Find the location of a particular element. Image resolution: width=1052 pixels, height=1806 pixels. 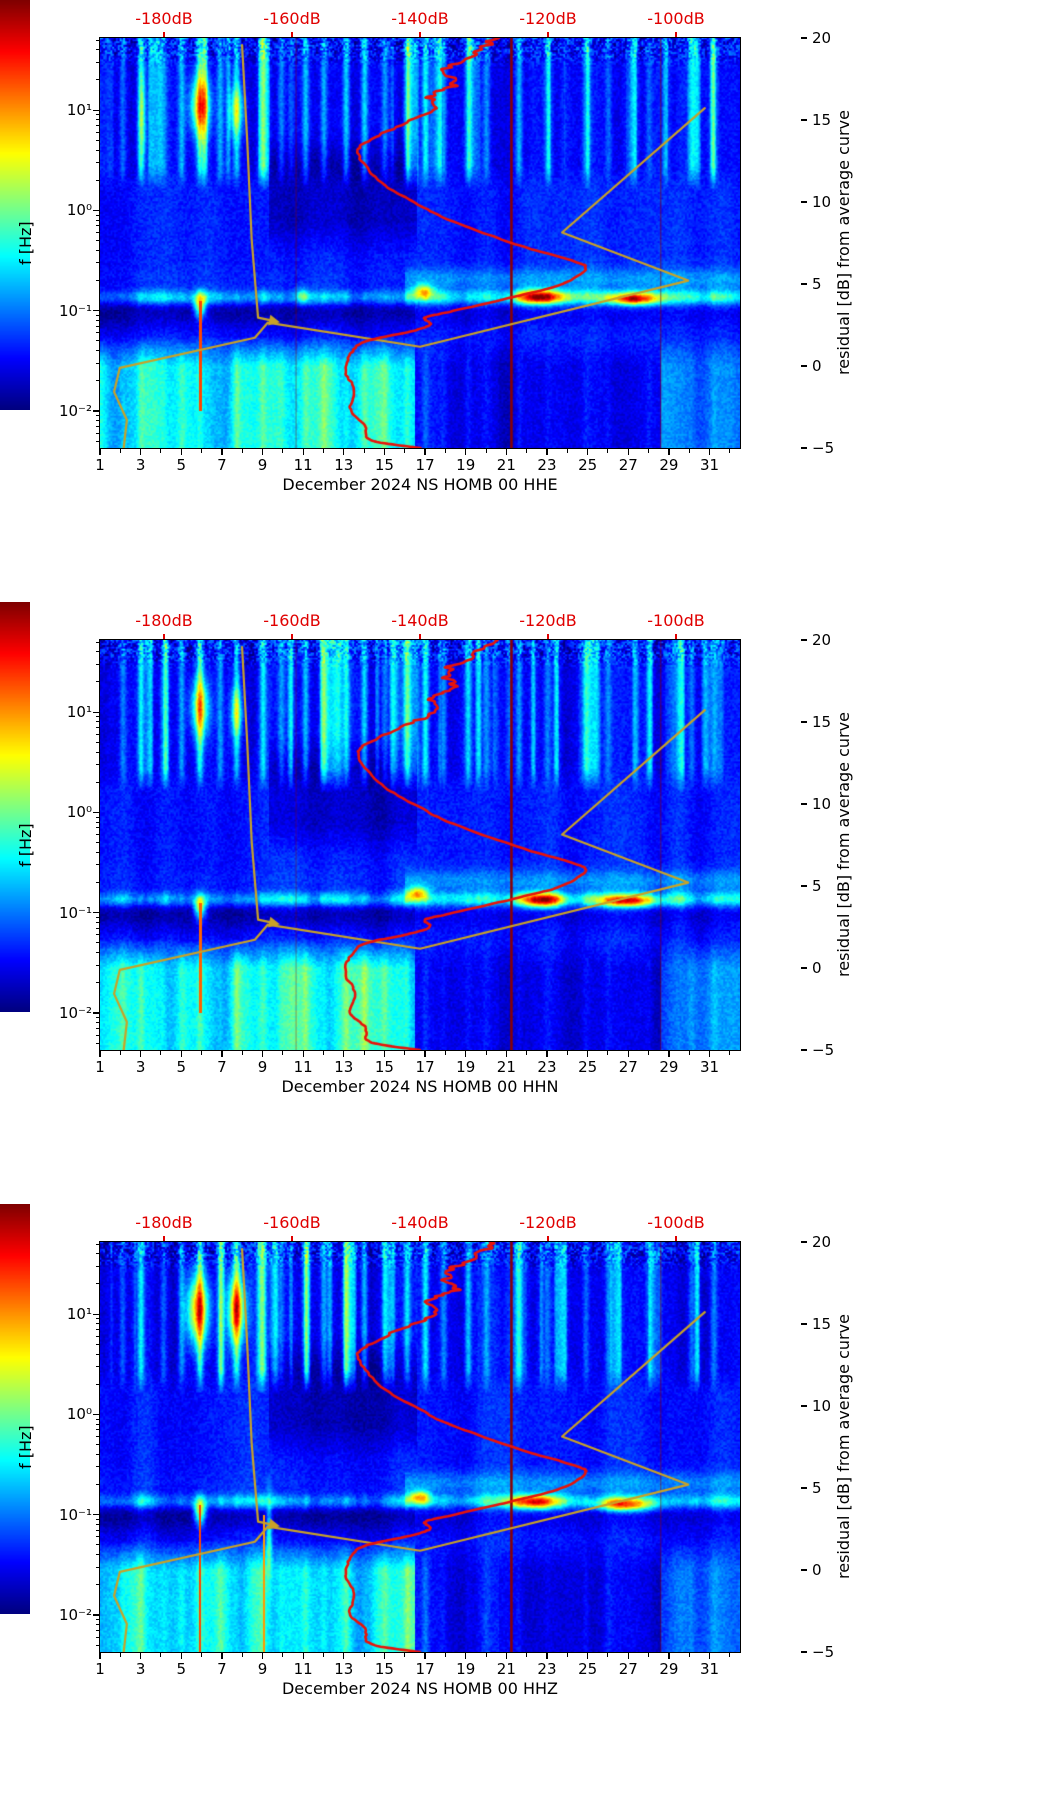

x-tick-label: 11 is located at coordinates (303, 1669).